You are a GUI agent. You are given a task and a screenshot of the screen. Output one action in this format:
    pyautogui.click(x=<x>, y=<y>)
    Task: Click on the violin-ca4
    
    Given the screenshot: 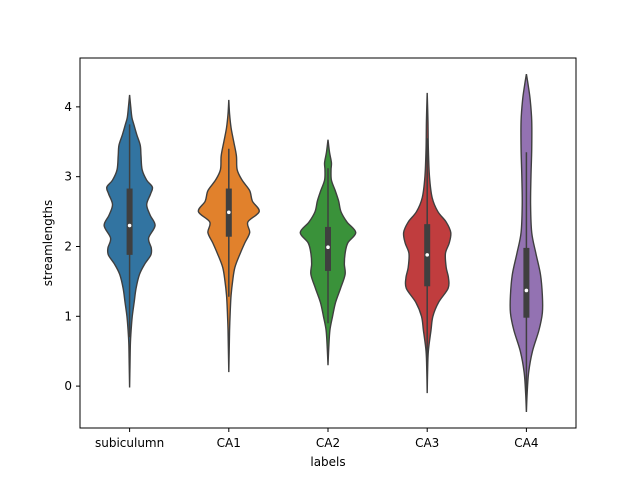 What is the action you would take?
    pyautogui.click(x=526, y=242)
    